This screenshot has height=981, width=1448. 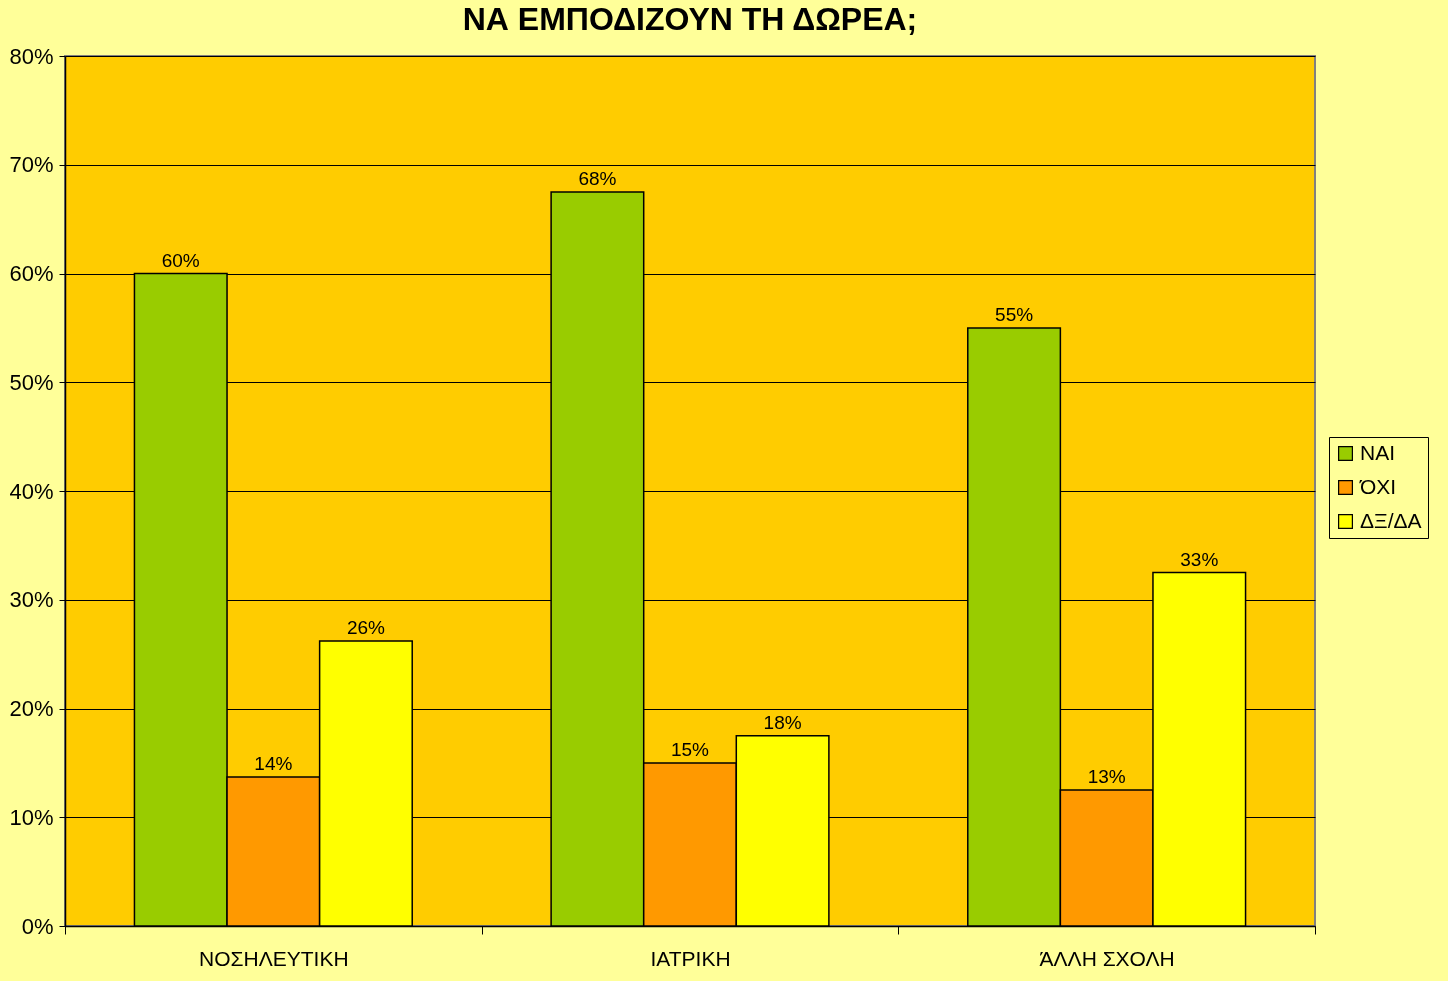 What do you see at coordinates (1199, 559) in the screenshot?
I see `data-label: 33%` at bounding box center [1199, 559].